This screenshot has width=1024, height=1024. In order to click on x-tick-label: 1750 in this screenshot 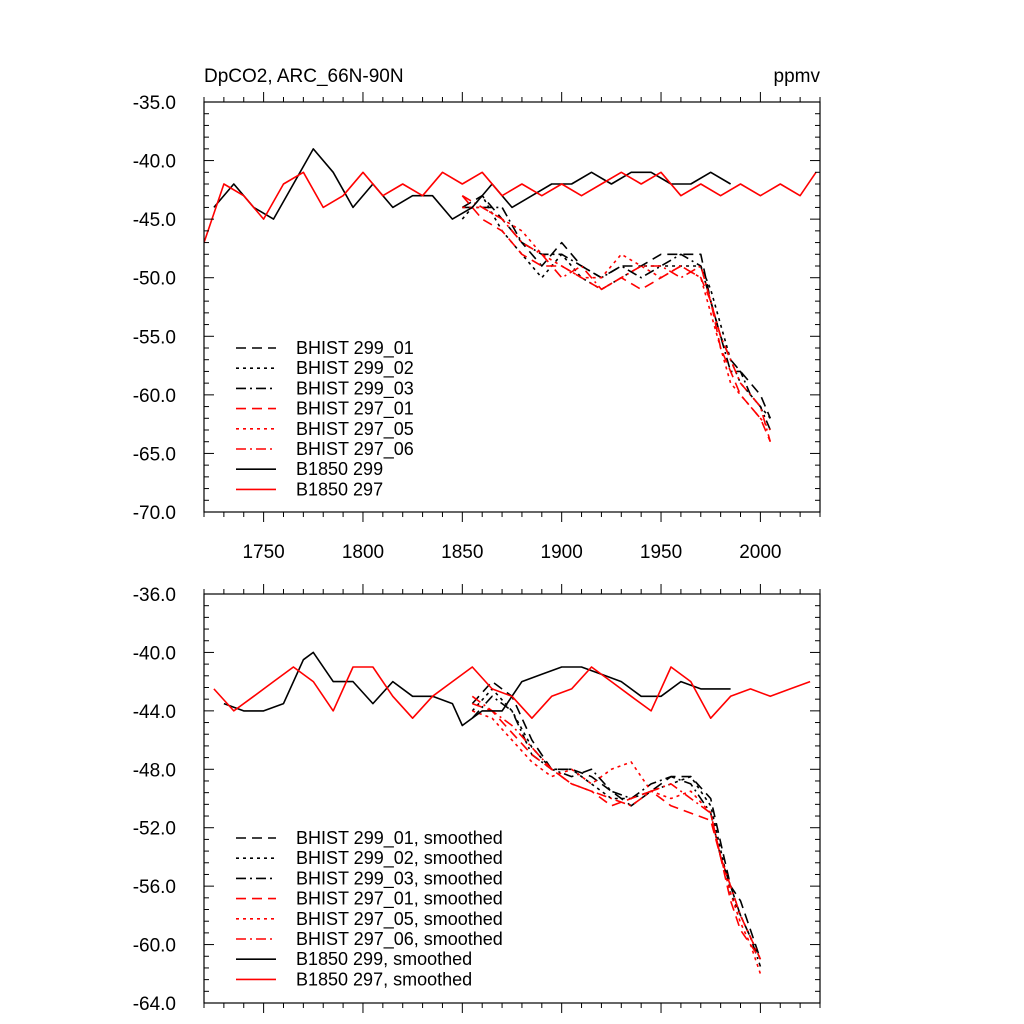, I will do `click(263, 552)`.